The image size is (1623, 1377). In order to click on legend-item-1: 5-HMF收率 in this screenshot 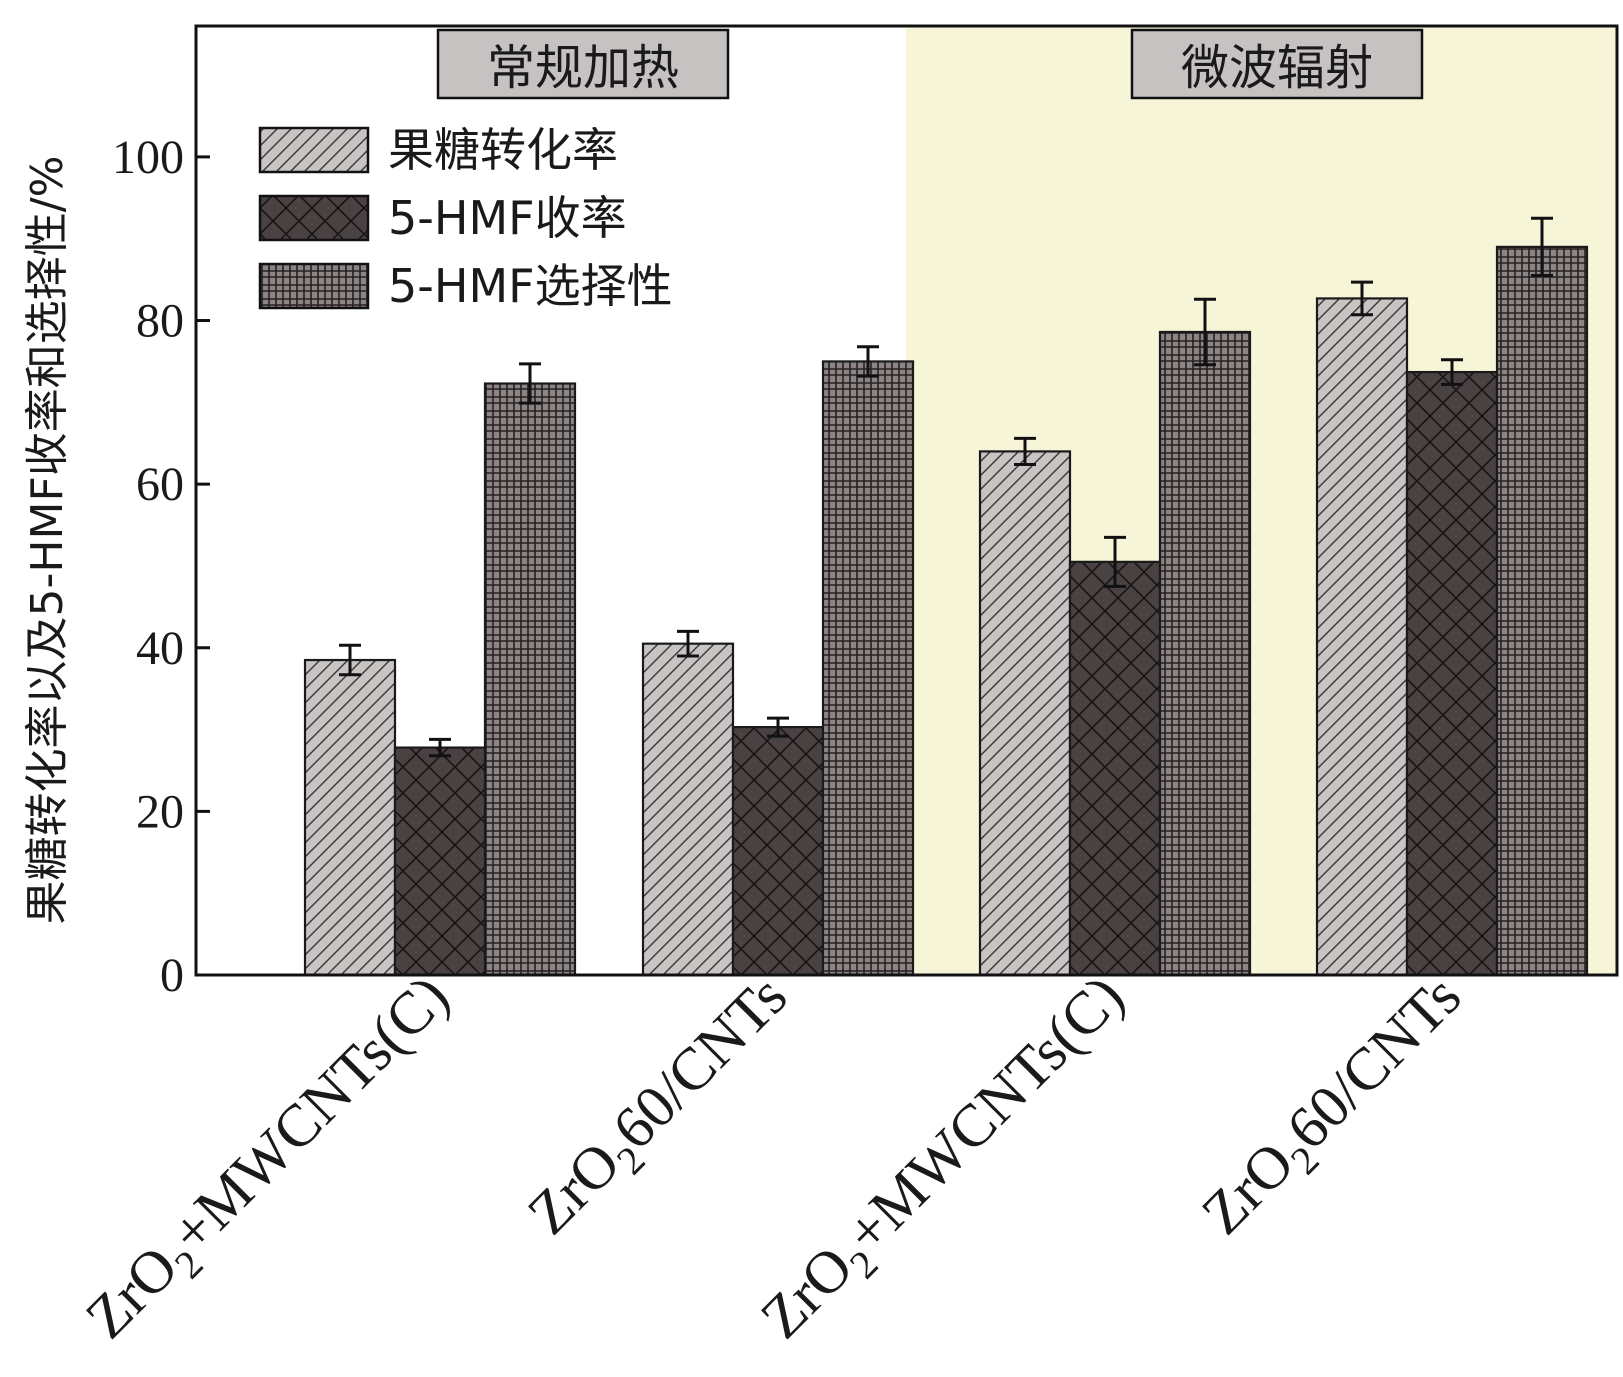, I will do `click(442, 218)`.